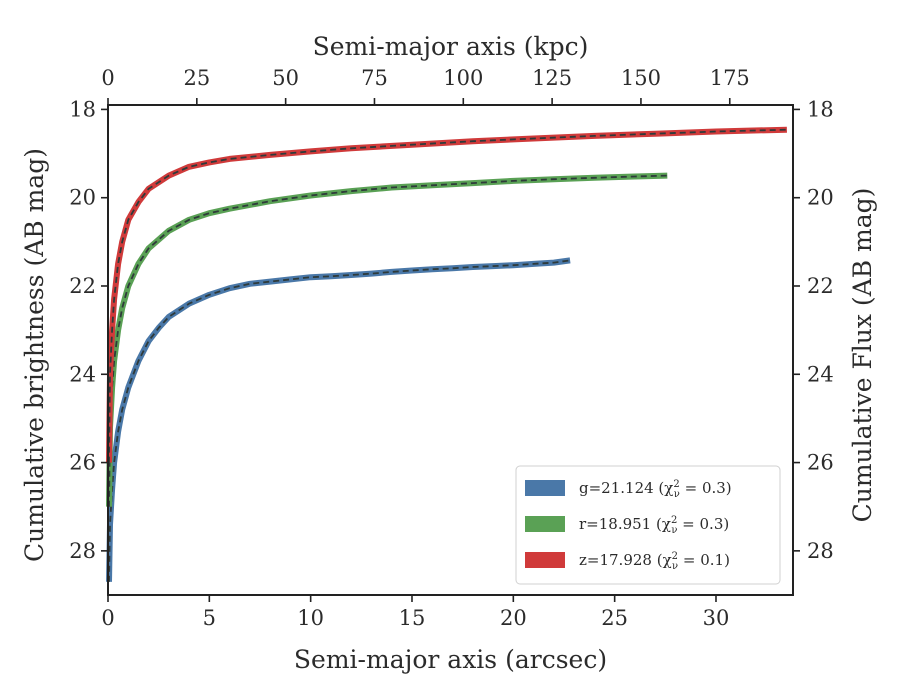  Describe the element at coordinates (450, 659) in the screenshot. I see `x-axis-label: Semi-major axis (arcsec)` at that location.